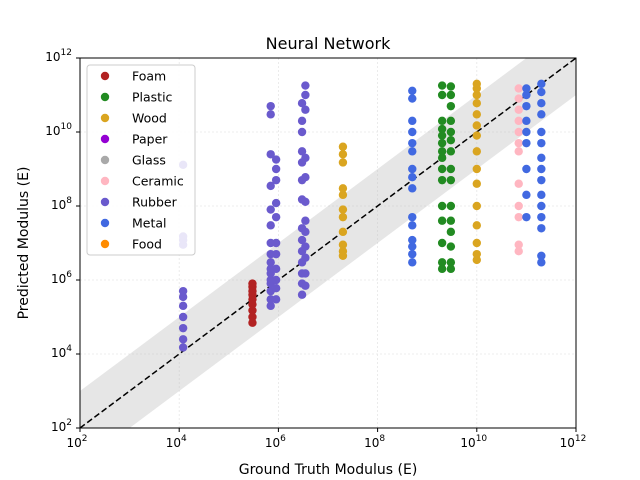 Image resolution: width=640 pixels, height=480 pixels. I want to click on legend-marker-plastic, so click(105, 97).